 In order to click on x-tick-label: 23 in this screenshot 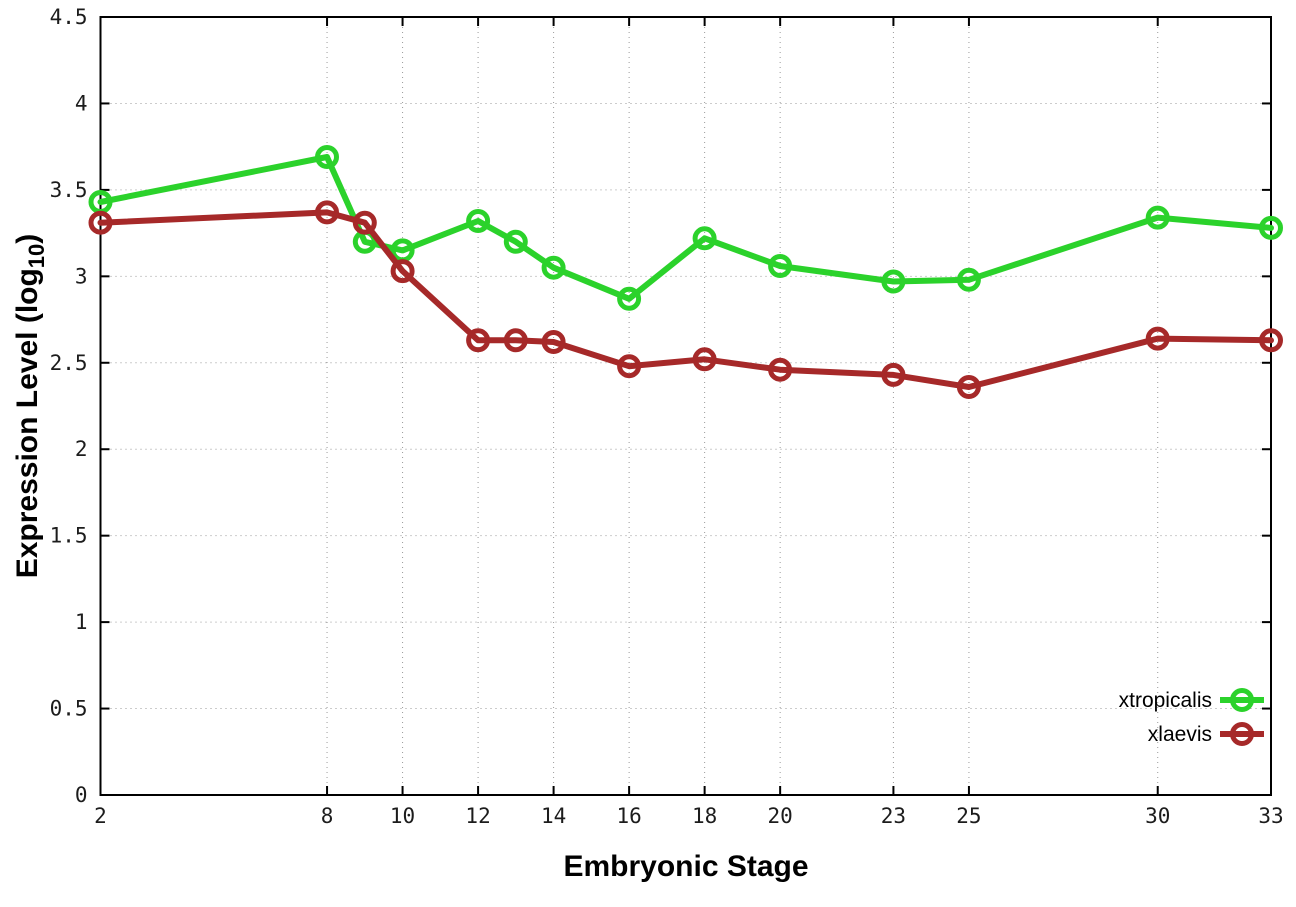, I will do `click(893, 816)`.